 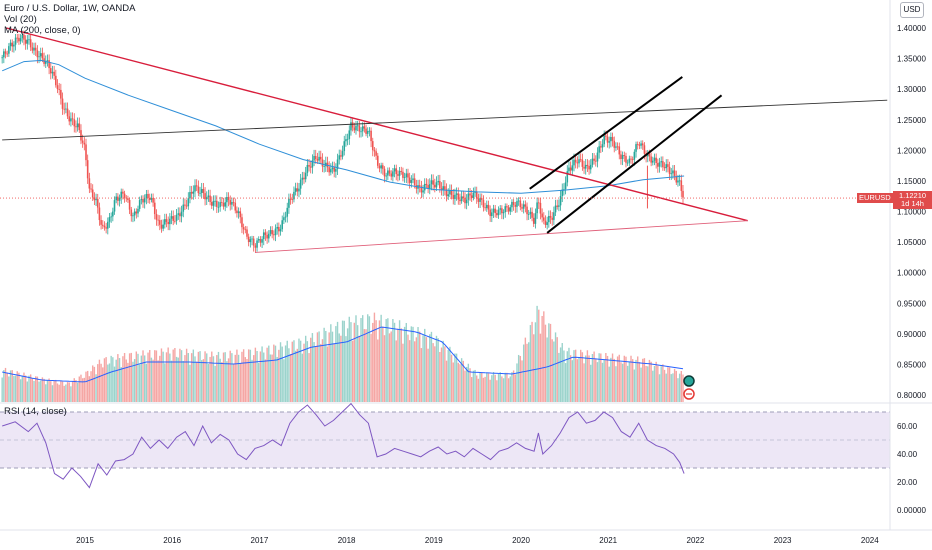 I want to click on price-tick-label: 1.00000, so click(x=911, y=273).